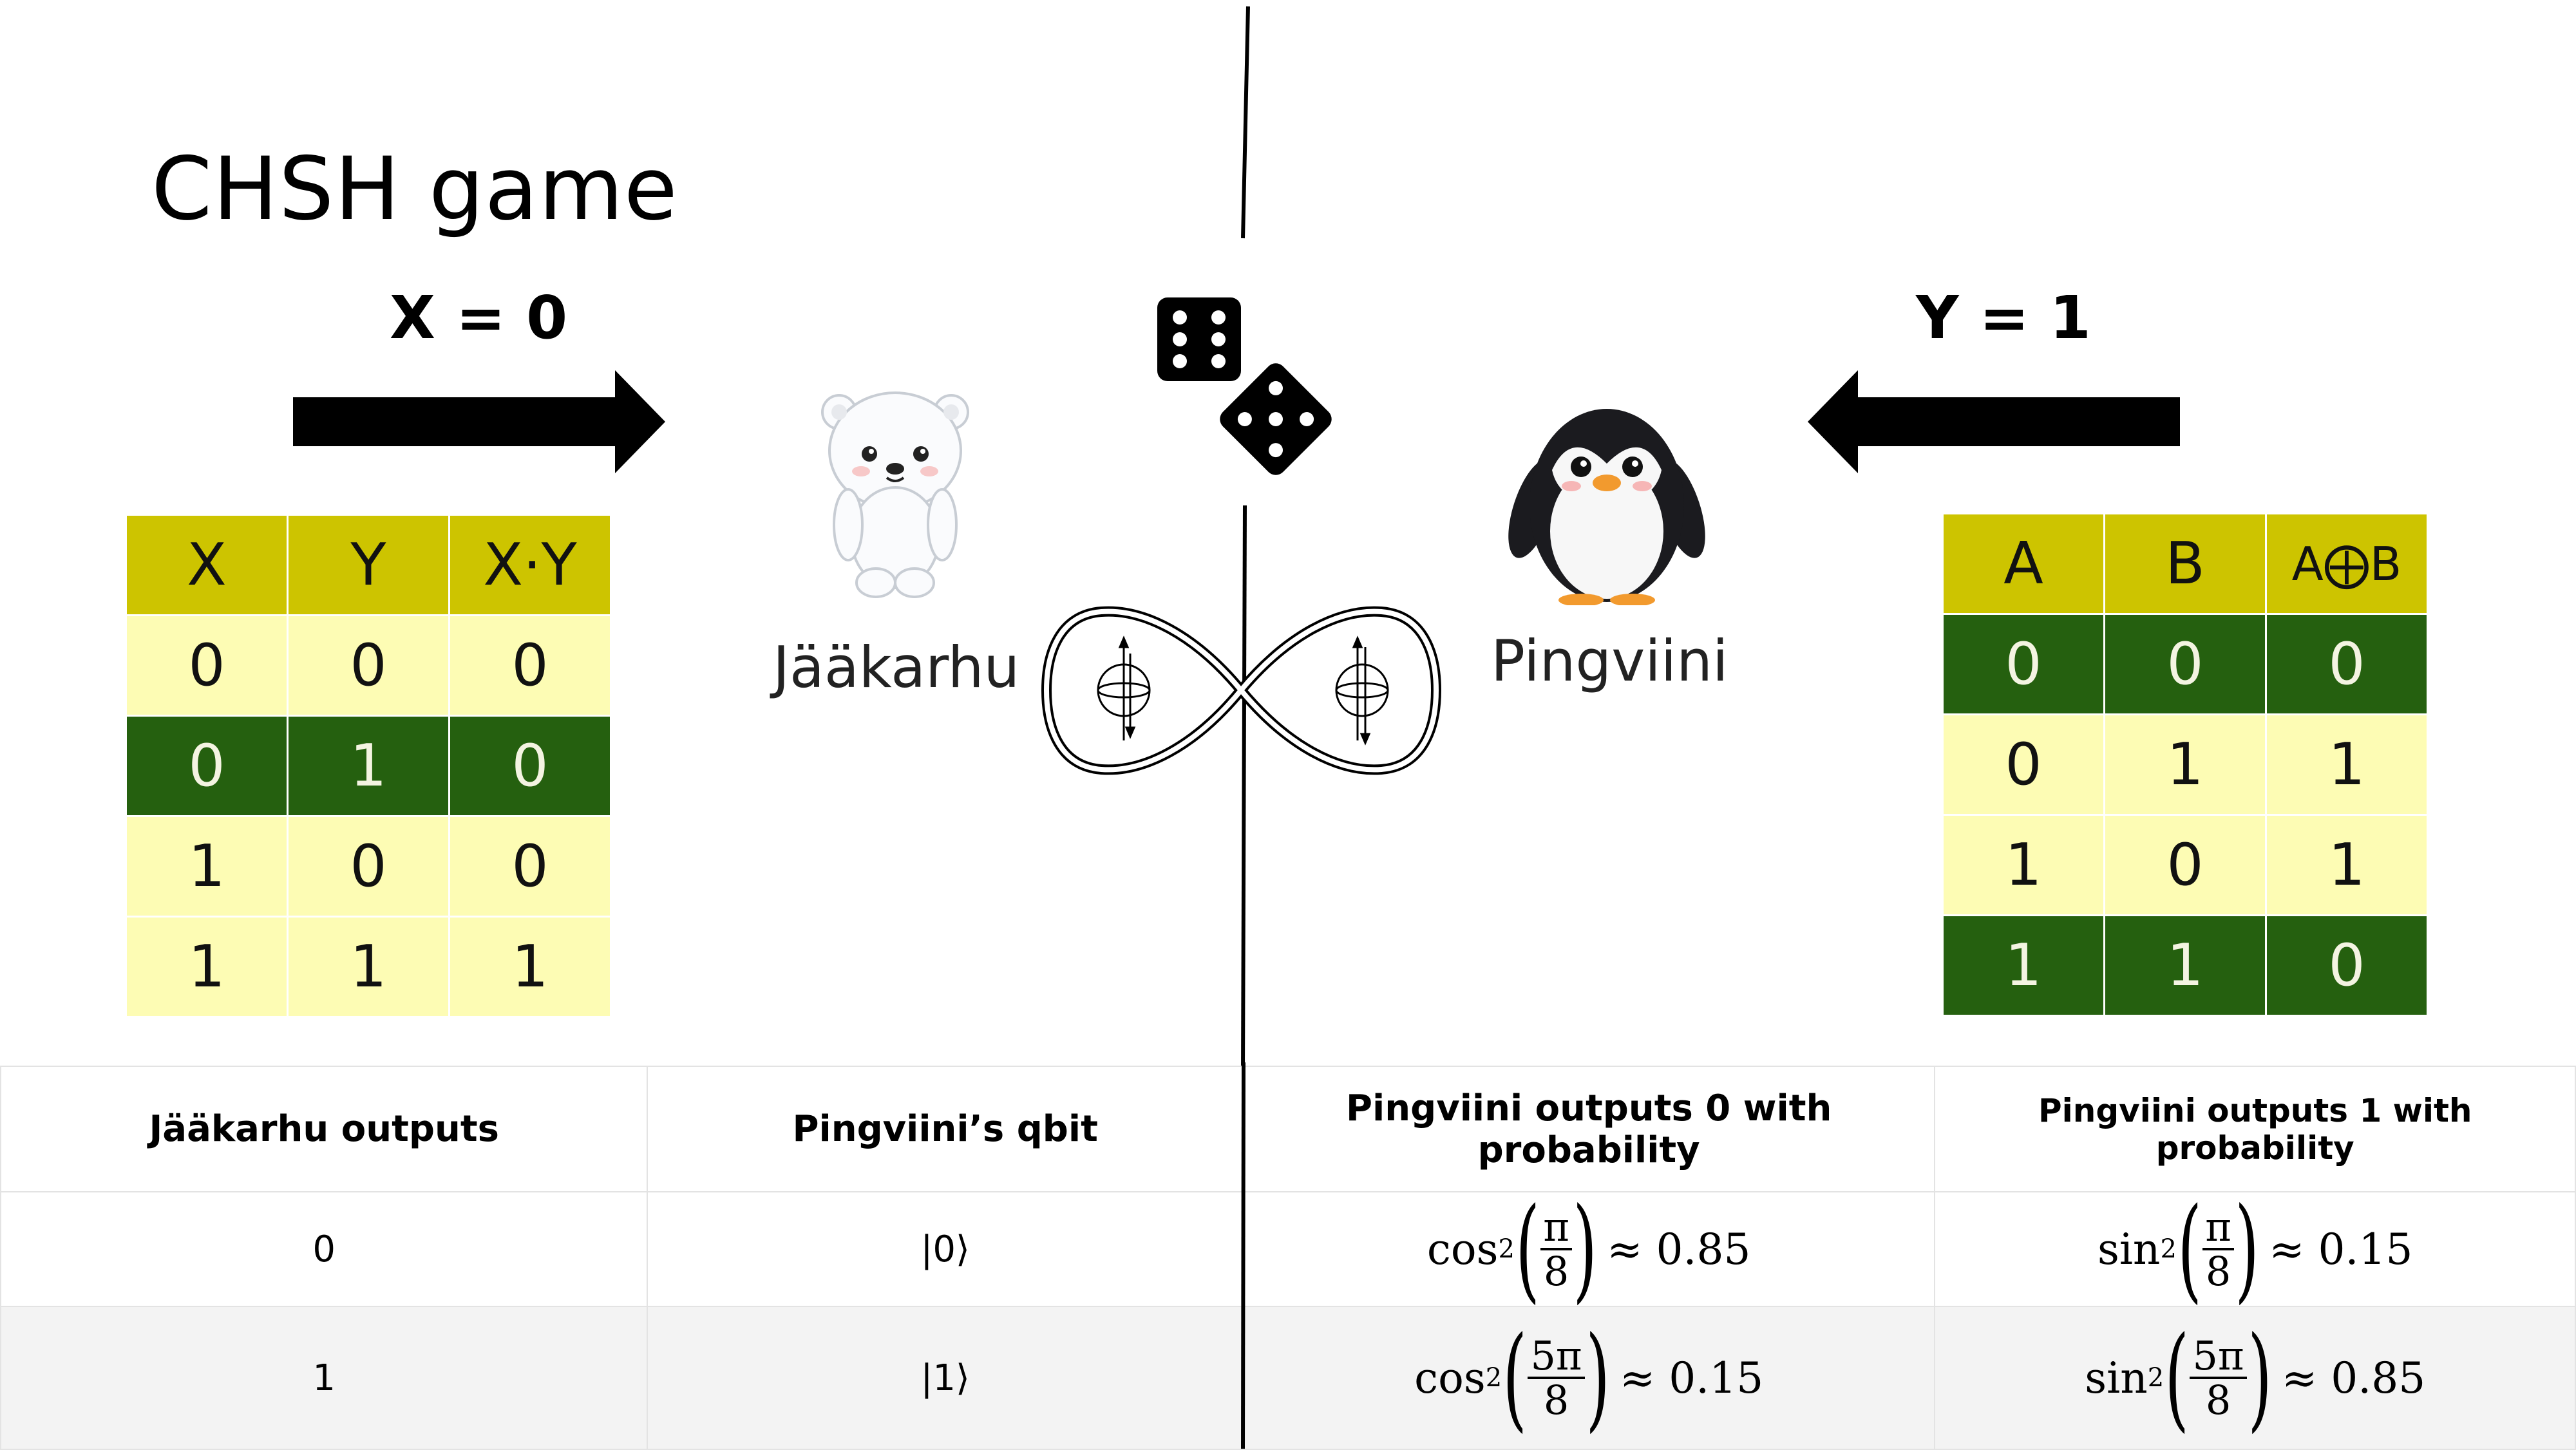 This screenshot has width=2576, height=1450. Describe the element at coordinates (1609, 661) in the screenshot. I see `right-player-name: Pingviini` at that location.